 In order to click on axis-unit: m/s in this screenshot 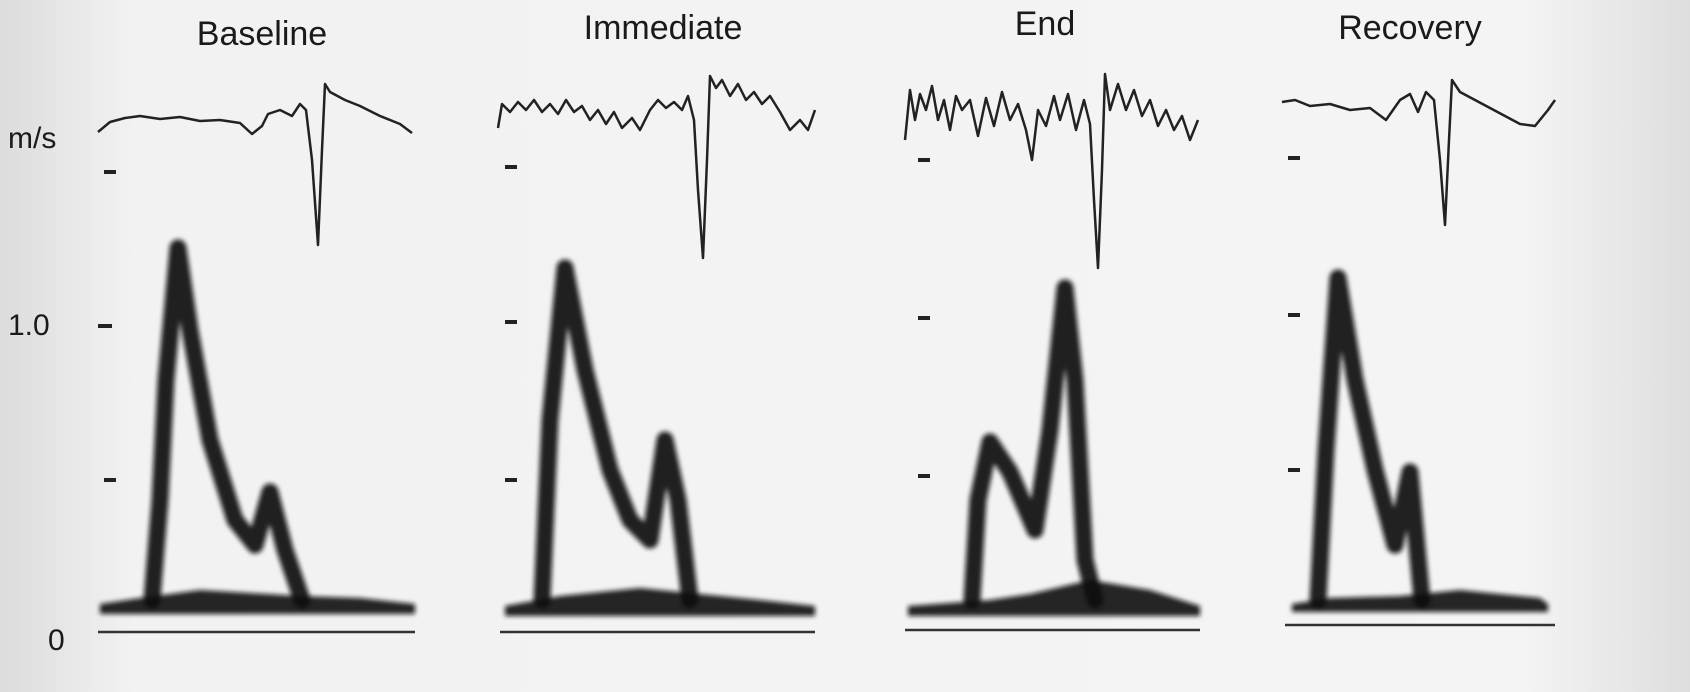, I will do `click(32, 138)`.